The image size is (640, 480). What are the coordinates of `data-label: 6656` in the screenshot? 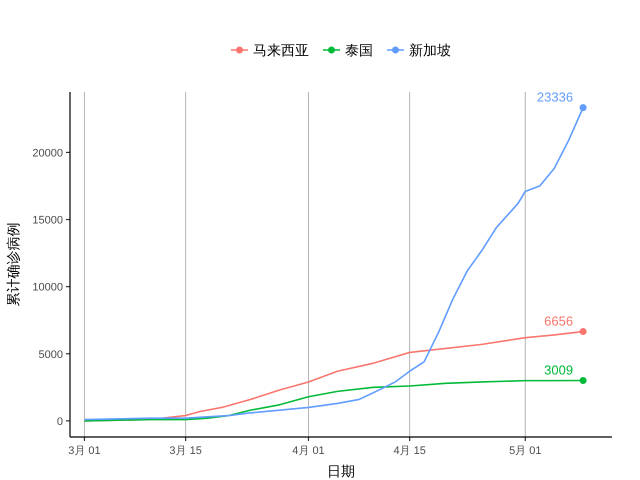 It's located at (559, 321).